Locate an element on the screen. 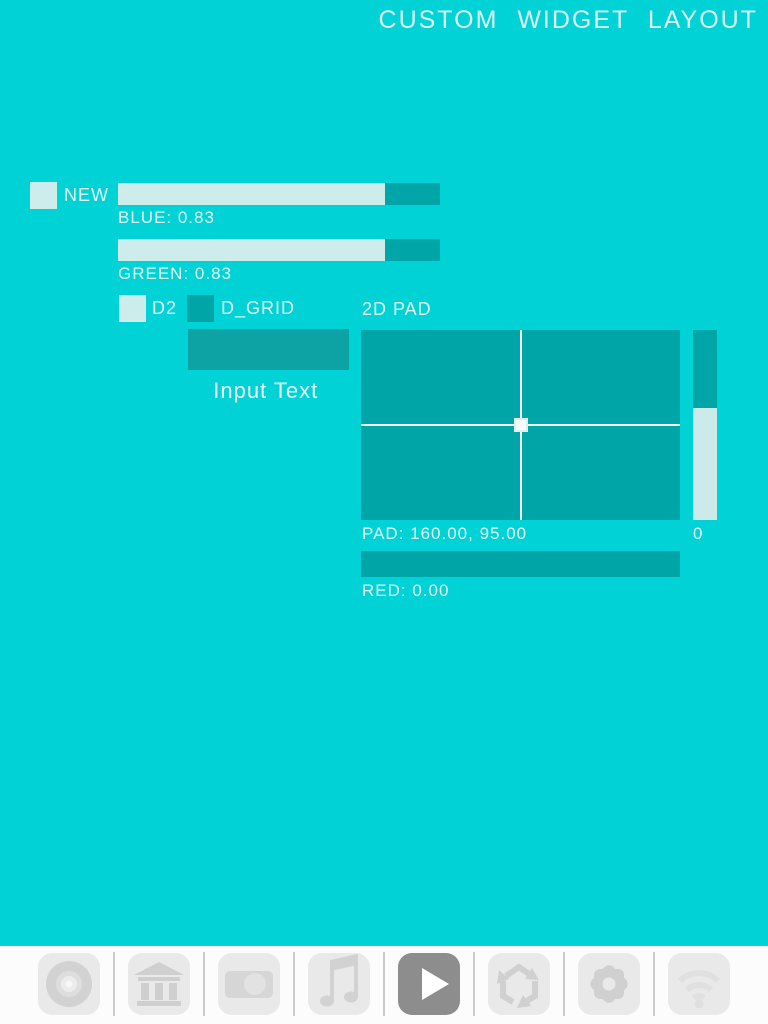  music-note-icon is located at coordinates (339, 984).